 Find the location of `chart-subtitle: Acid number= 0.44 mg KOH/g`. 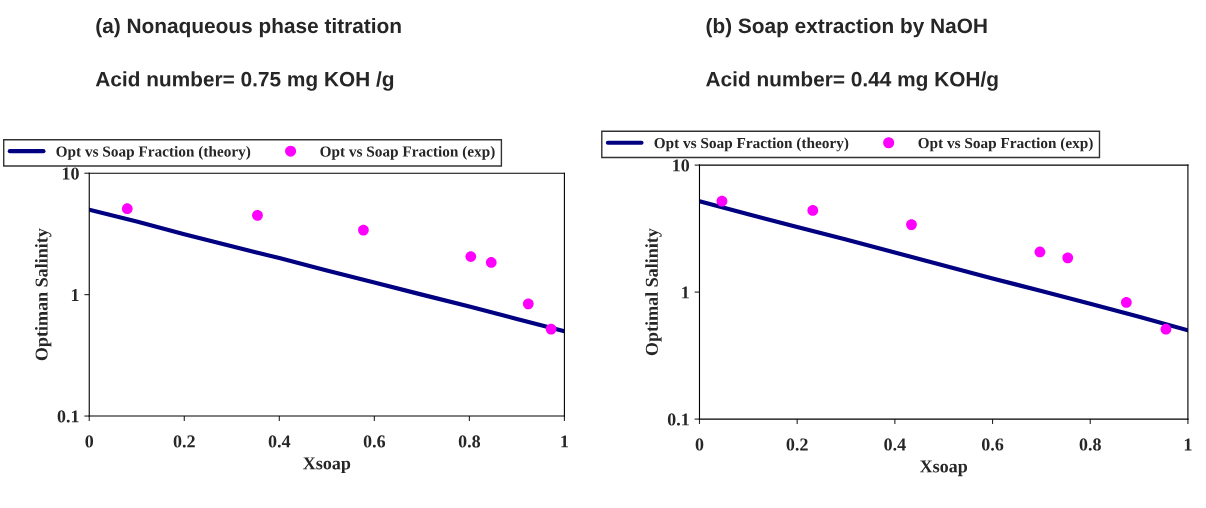

chart-subtitle: Acid number= 0.44 mg KOH/g is located at coordinates (852, 81).